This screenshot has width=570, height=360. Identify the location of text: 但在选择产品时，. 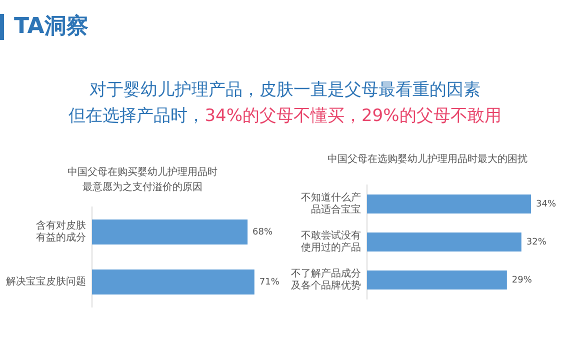
(136, 116).